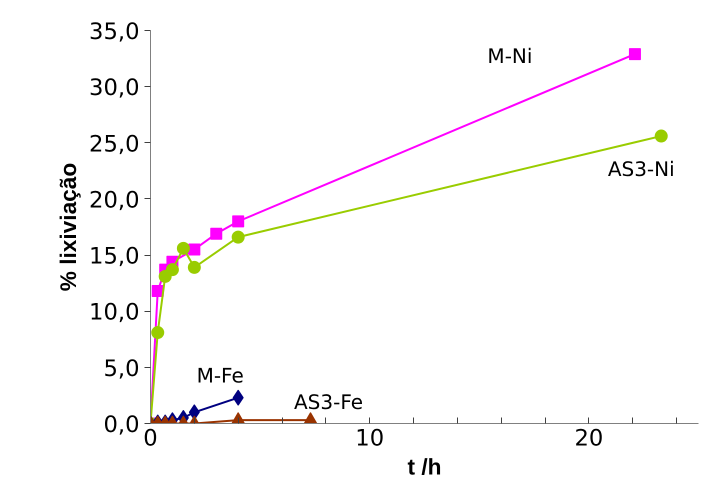 The height and width of the screenshot is (482, 704). I want to click on series-label: AS3-Fe, so click(329, 402).